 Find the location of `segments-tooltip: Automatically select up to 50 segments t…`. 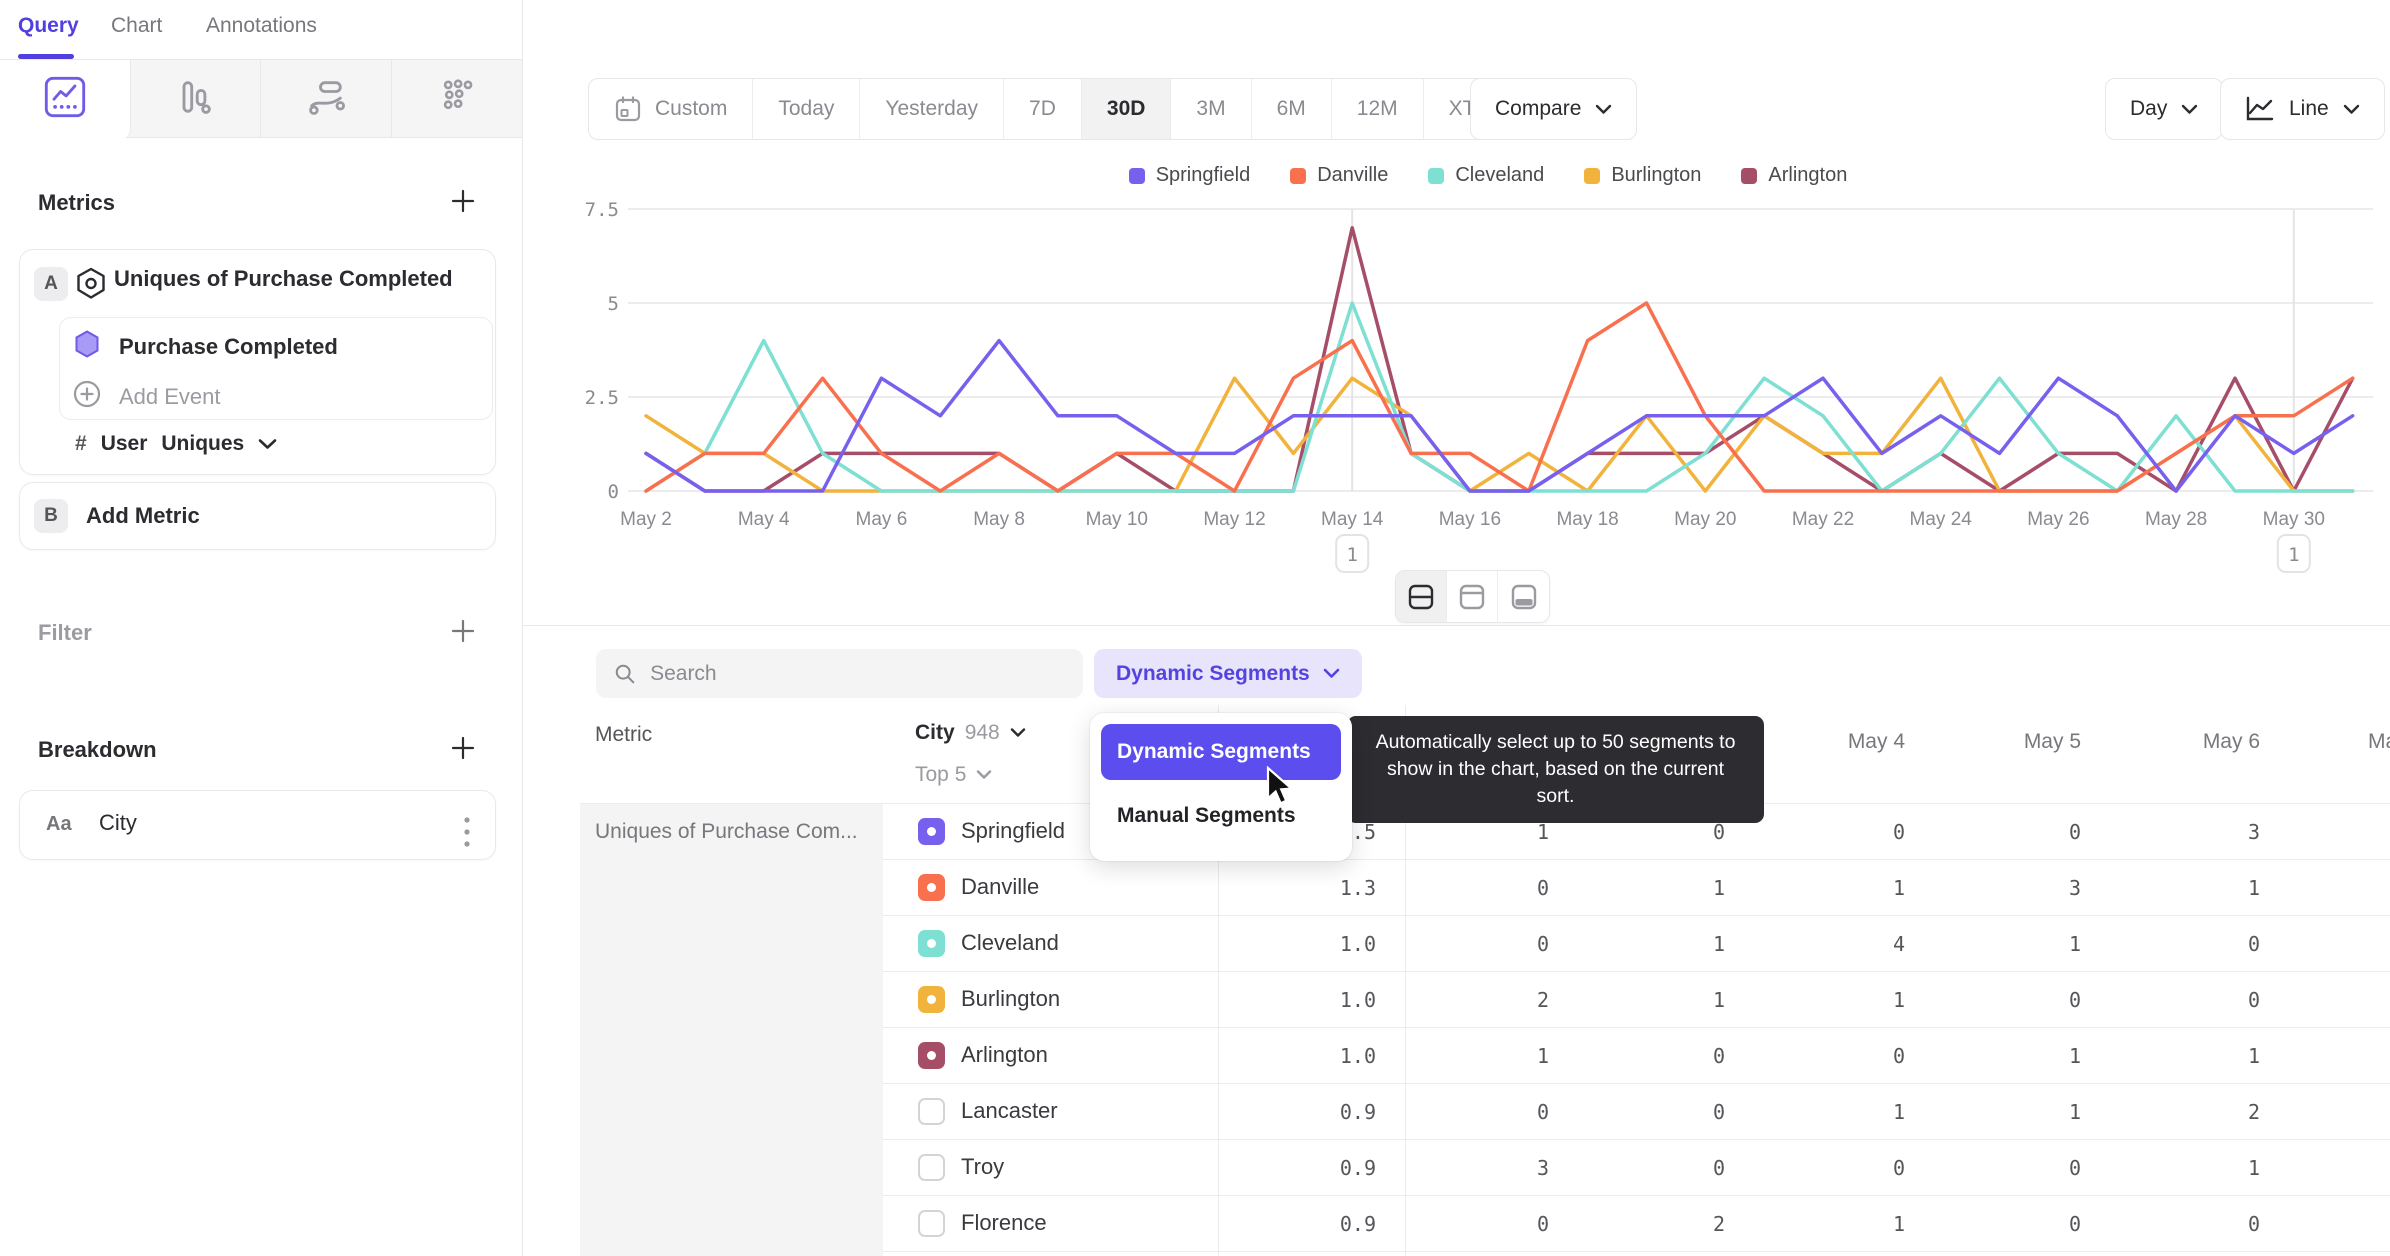

segments-tooltip: Automatically select up to 50 segments t… is located at coordinates (1551, 769).